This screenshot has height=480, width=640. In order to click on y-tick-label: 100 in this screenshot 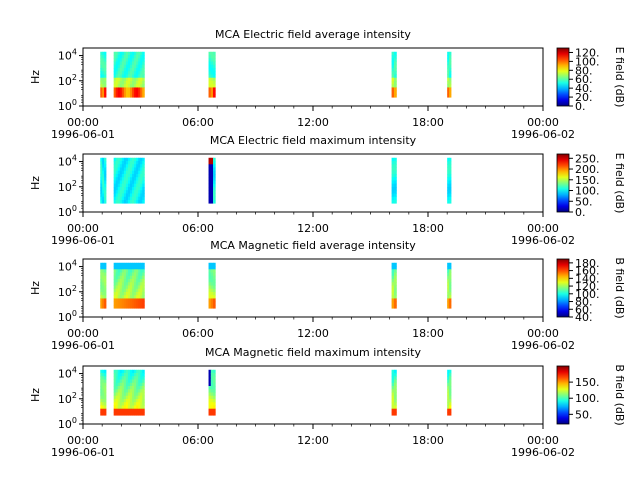, I will do `click(67, 105)`.